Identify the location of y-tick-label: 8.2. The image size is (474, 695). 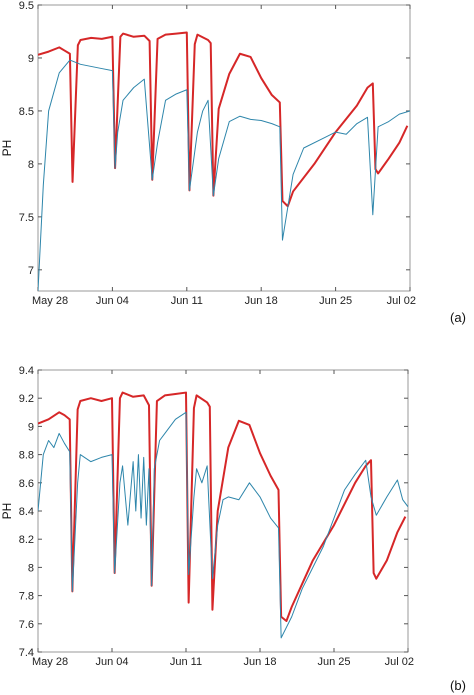
(26, 540).